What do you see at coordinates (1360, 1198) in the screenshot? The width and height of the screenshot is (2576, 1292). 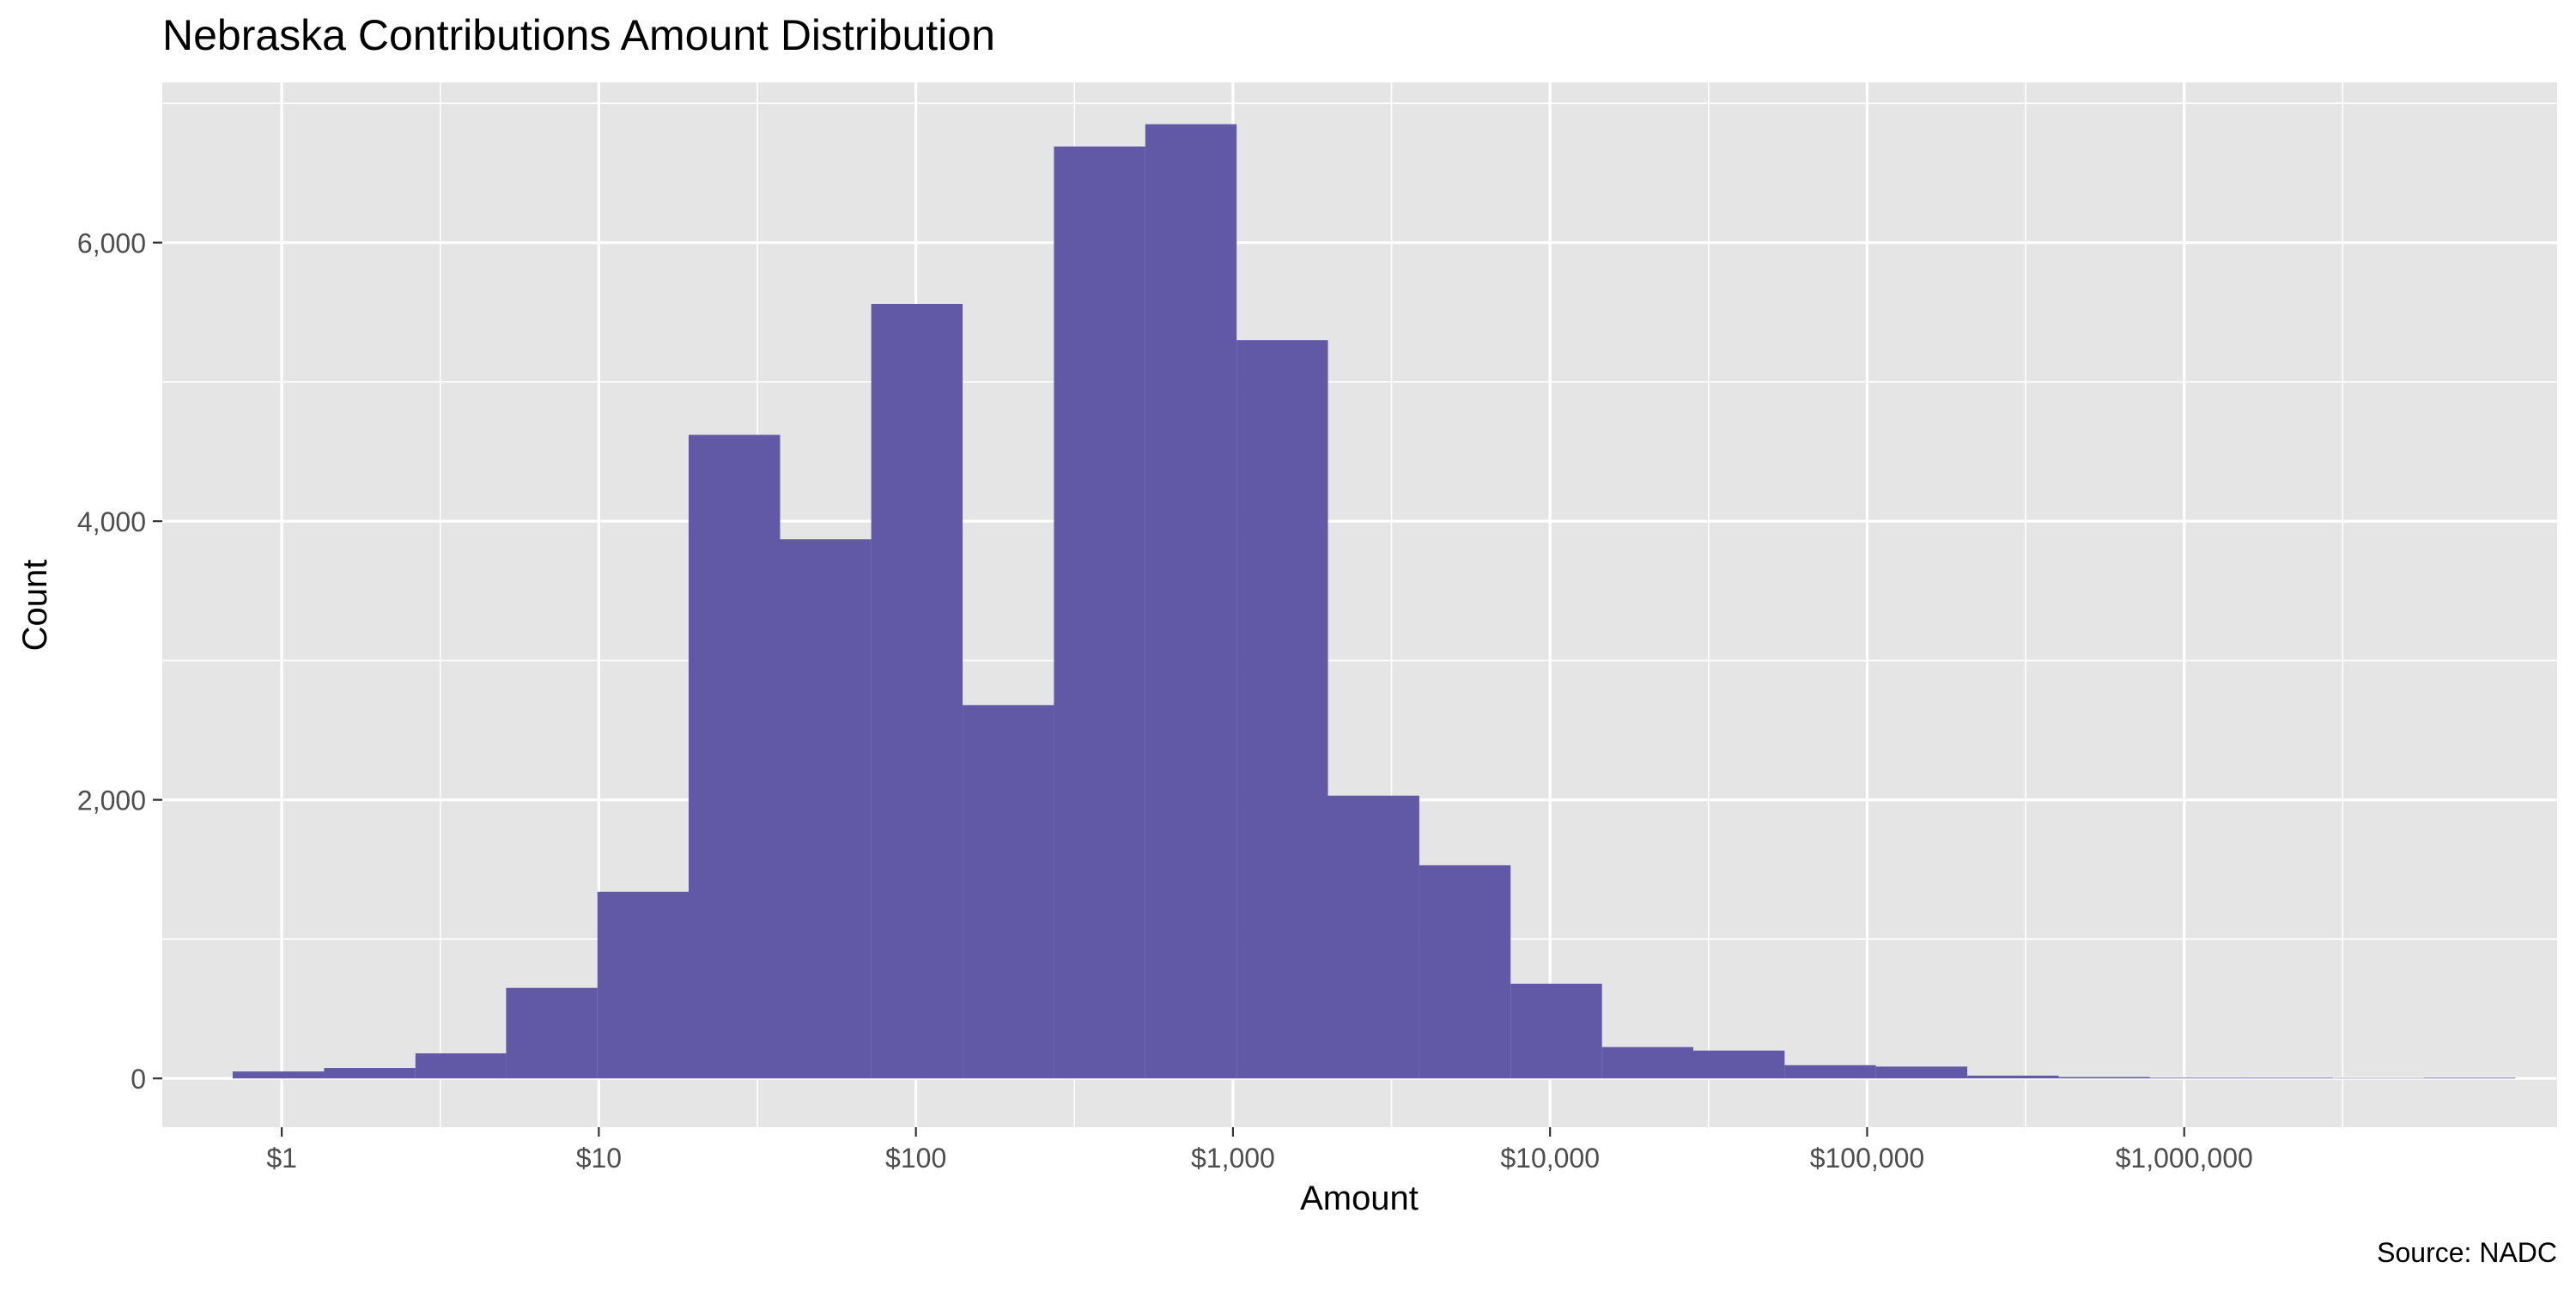 I see `x-axis-label: Amount` at bounding box center [1360, 1198].